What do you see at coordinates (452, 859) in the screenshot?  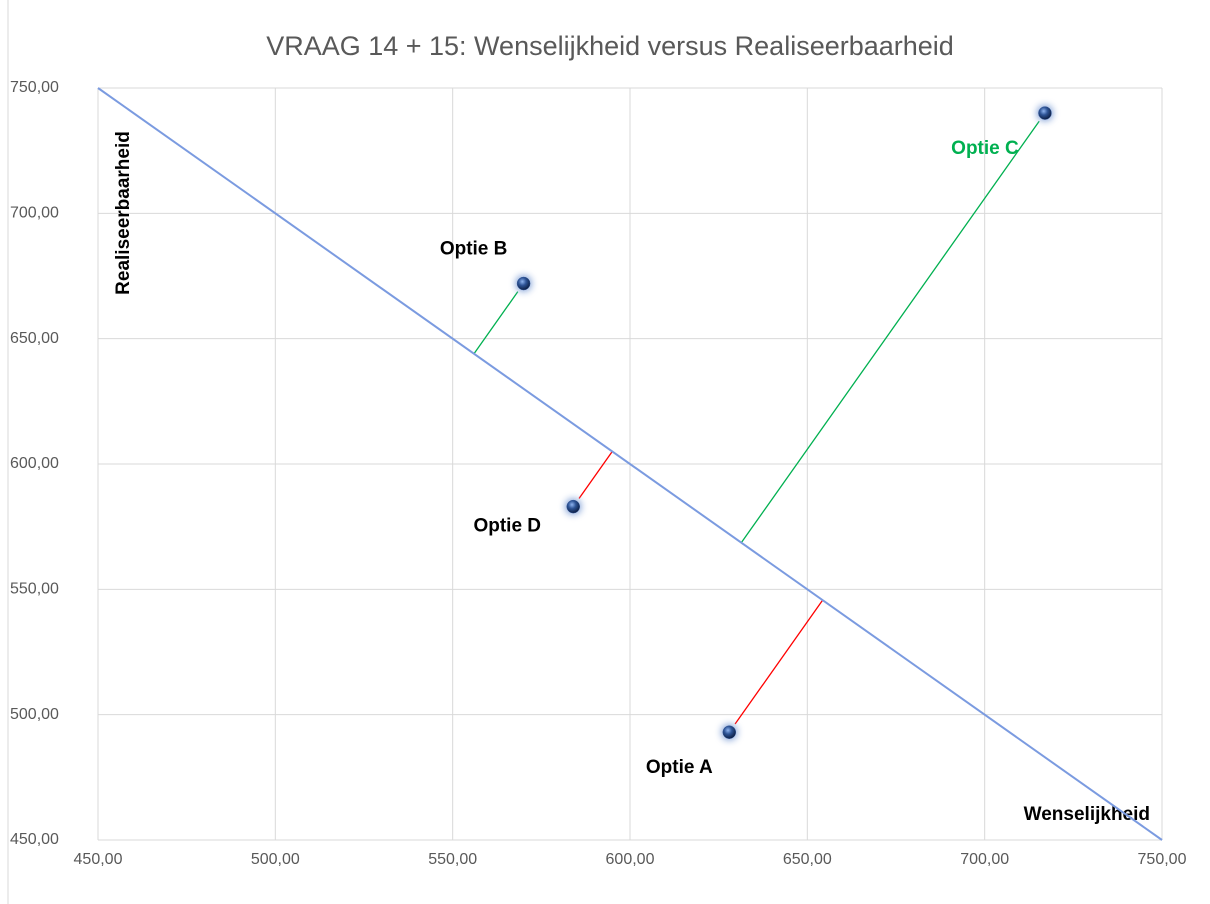 I see `x-tick-label: 550,00` at bounding box center [452, 859].